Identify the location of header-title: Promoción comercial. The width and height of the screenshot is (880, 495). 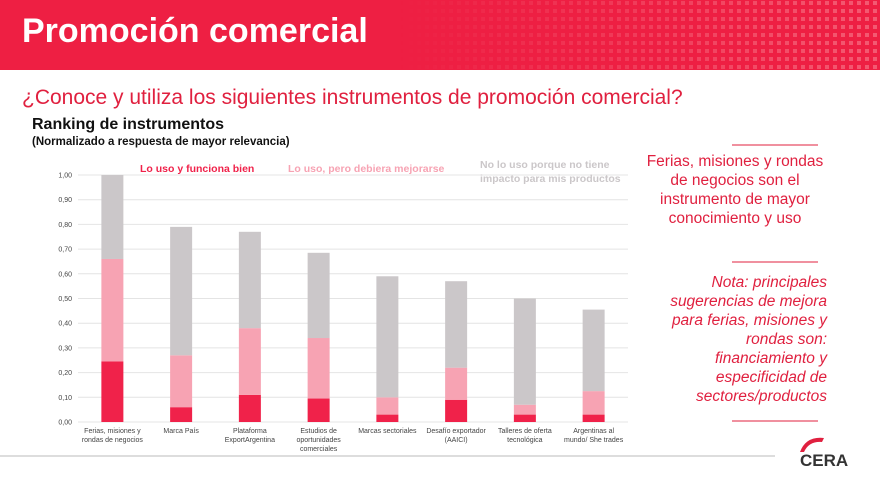
(195, 31).